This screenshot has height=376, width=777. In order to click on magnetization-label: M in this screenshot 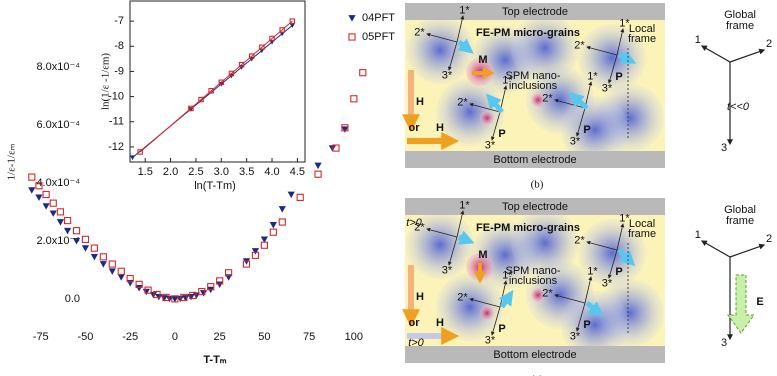, I will do `click(482, 255)`.